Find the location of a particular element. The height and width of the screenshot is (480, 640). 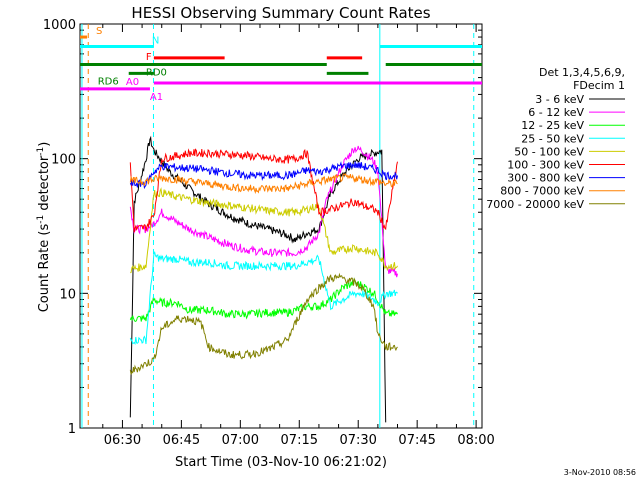

y-tick-label: 1000 is located at coordinates (59, 25).